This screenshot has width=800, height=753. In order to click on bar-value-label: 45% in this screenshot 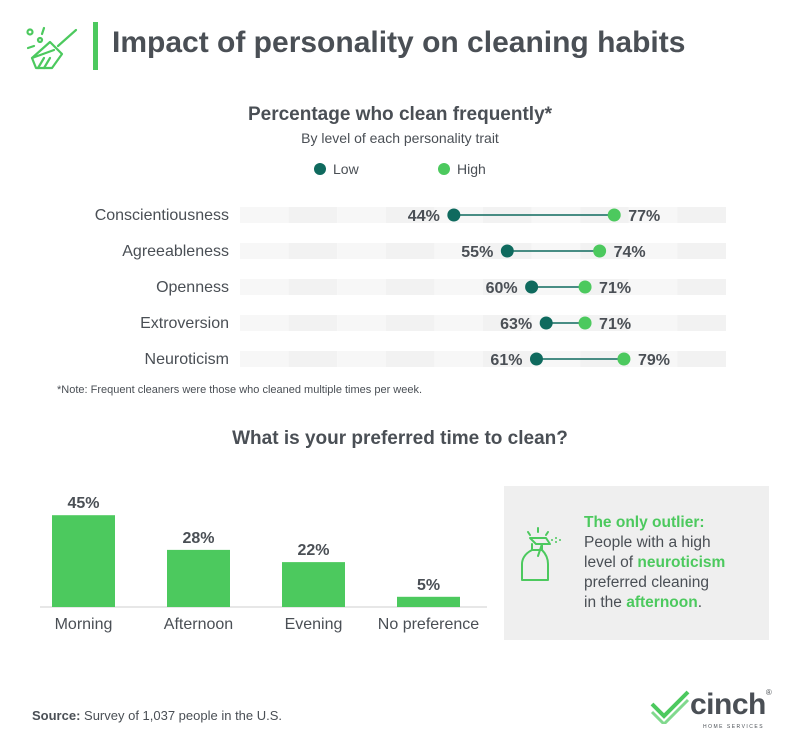, I will do `click(83, 503)`.